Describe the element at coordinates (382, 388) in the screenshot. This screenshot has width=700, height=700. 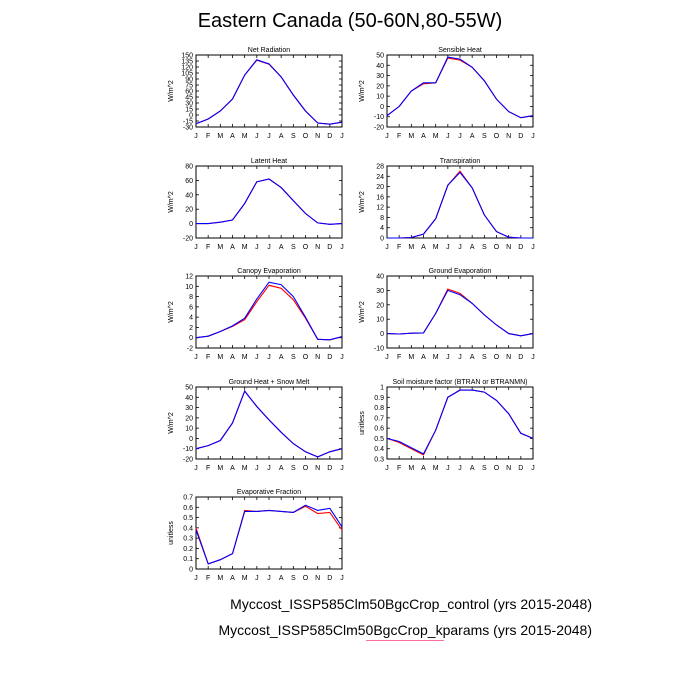
I see `y-tick-label: 1` at that location.